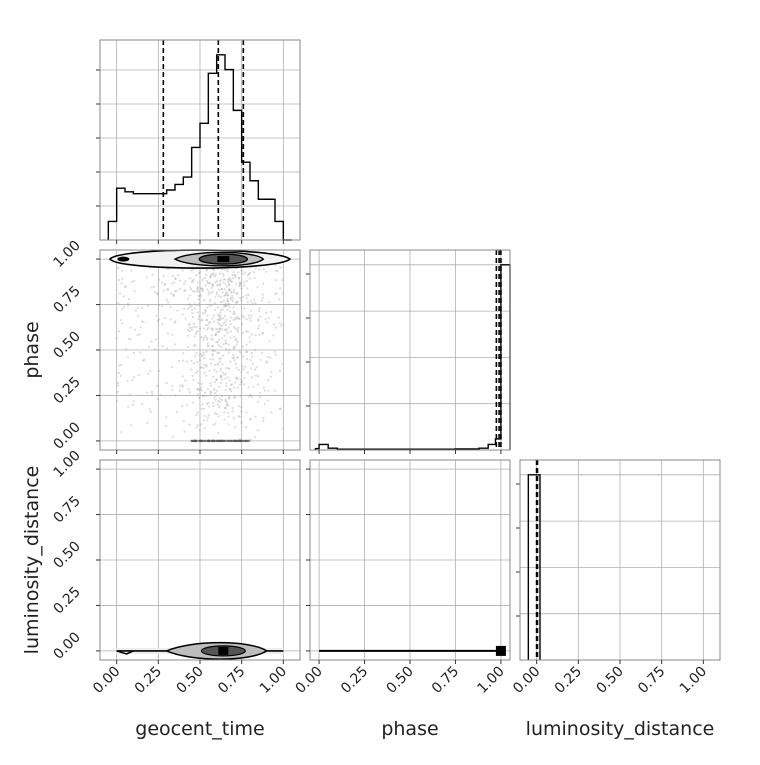  What do you see at coordinates (399, 680) in the screenshot?
I see `2d-phase-luminosity_distance-xtick-label-2: 0.50` at bounding box center [399, 680].